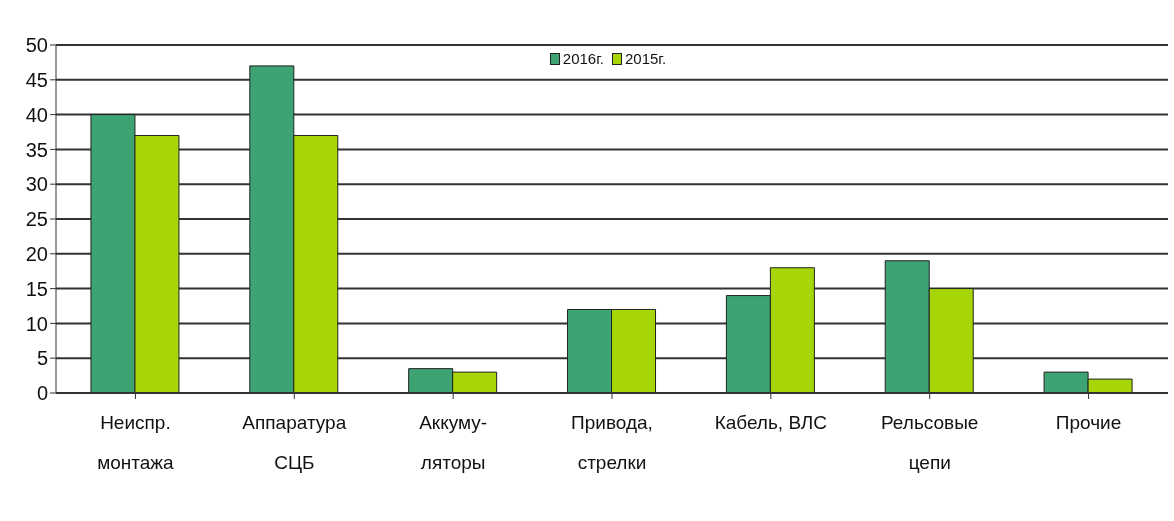  I want to click on y-tick-label: 40, so click(36, 114).